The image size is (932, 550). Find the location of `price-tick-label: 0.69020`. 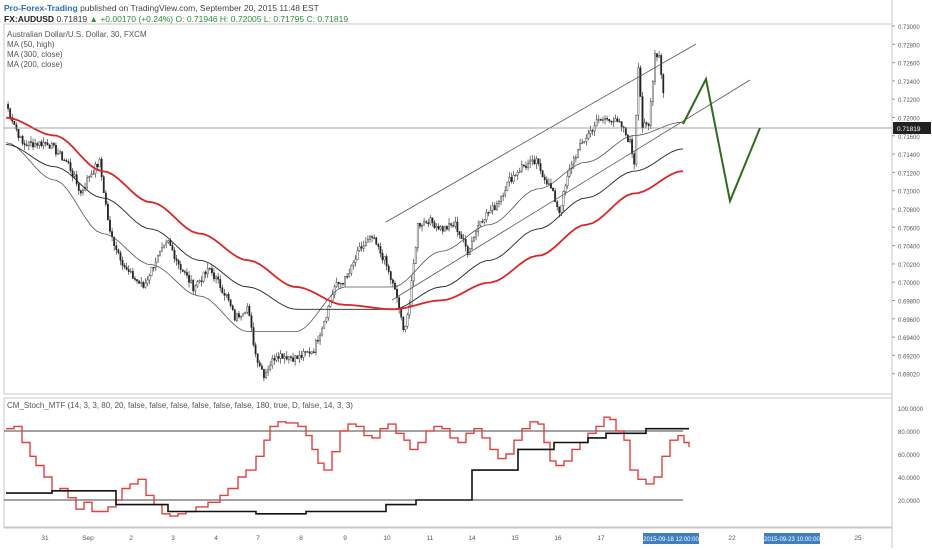

price-tick-label: 0.69020 is located at coordinates (909, 376).